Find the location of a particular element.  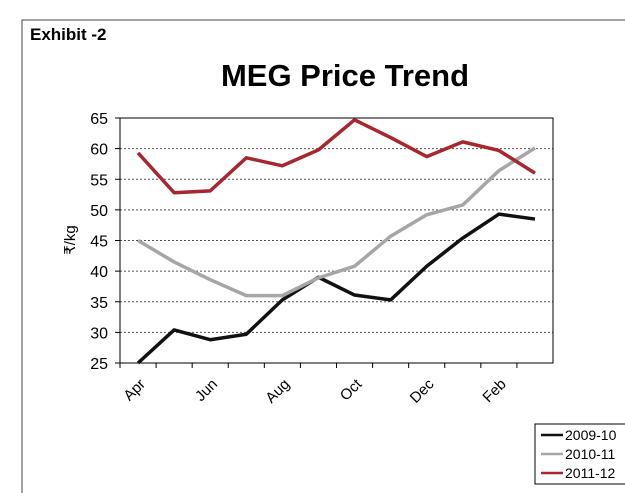

x-tick-label: Aug is located at coordinates (277, 391).